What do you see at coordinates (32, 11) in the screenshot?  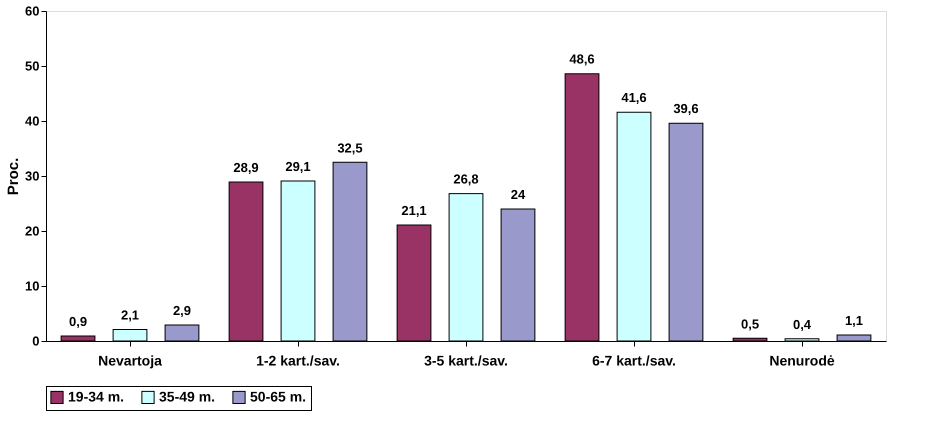 I see `y-tick-label: 60` at bounding box center [32, 11].